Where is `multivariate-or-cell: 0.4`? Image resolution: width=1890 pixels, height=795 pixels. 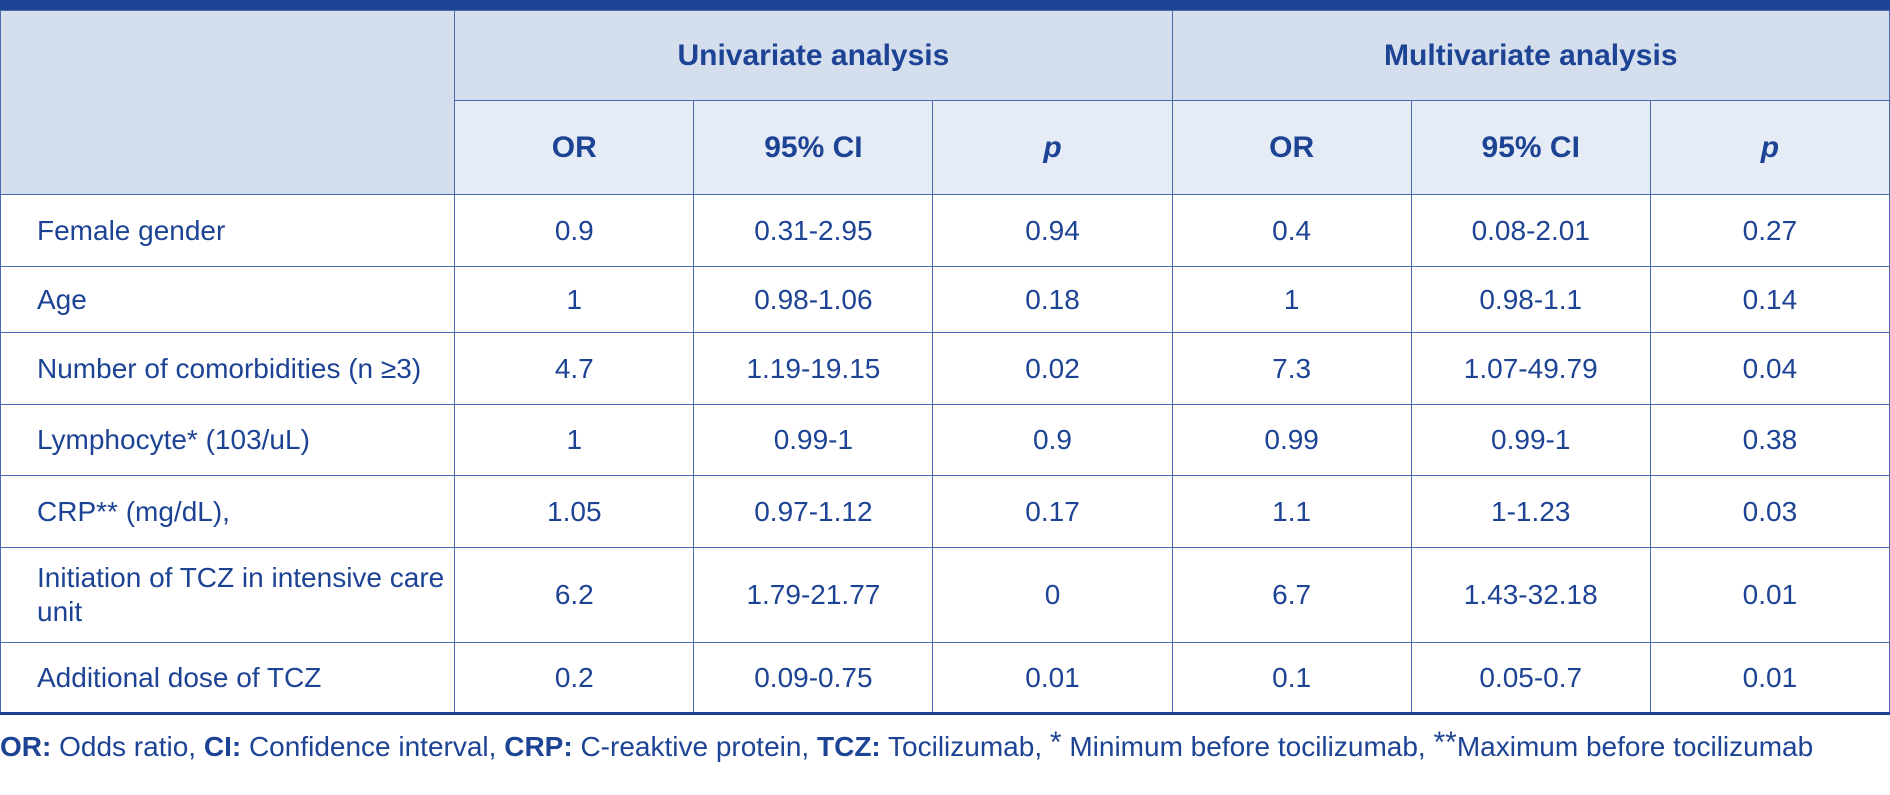 multivariate-or-cell: 0.4 is located at coordinates (1291, 230).